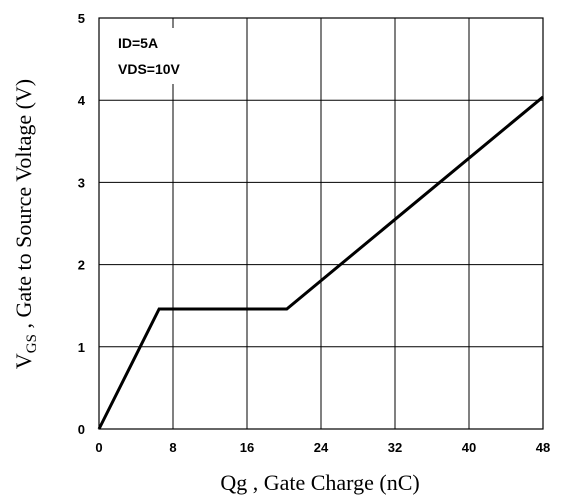  What do you see at coordinates (81, 182) in the screenshot?
I see `y-tick-label-3: 3` at bounding box center [81, 182].